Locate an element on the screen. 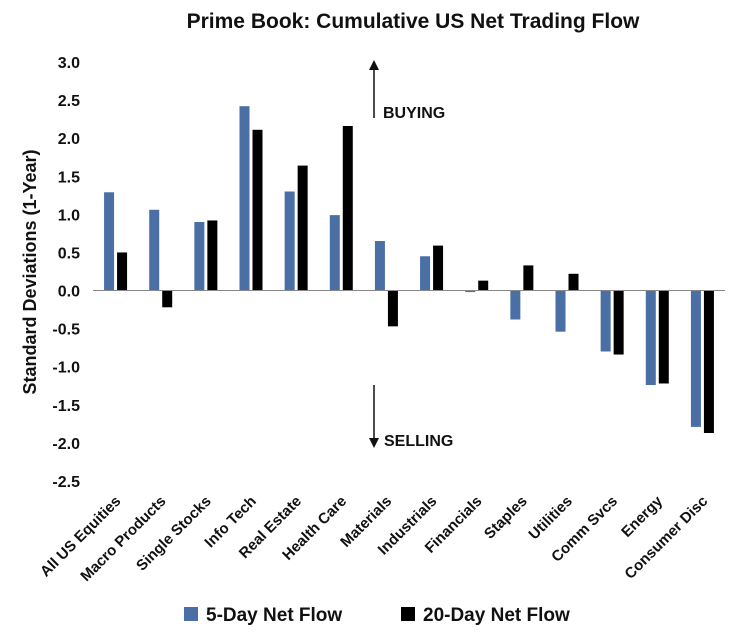  y-tick-label: -0.5 is located at coordinates (66, 330).